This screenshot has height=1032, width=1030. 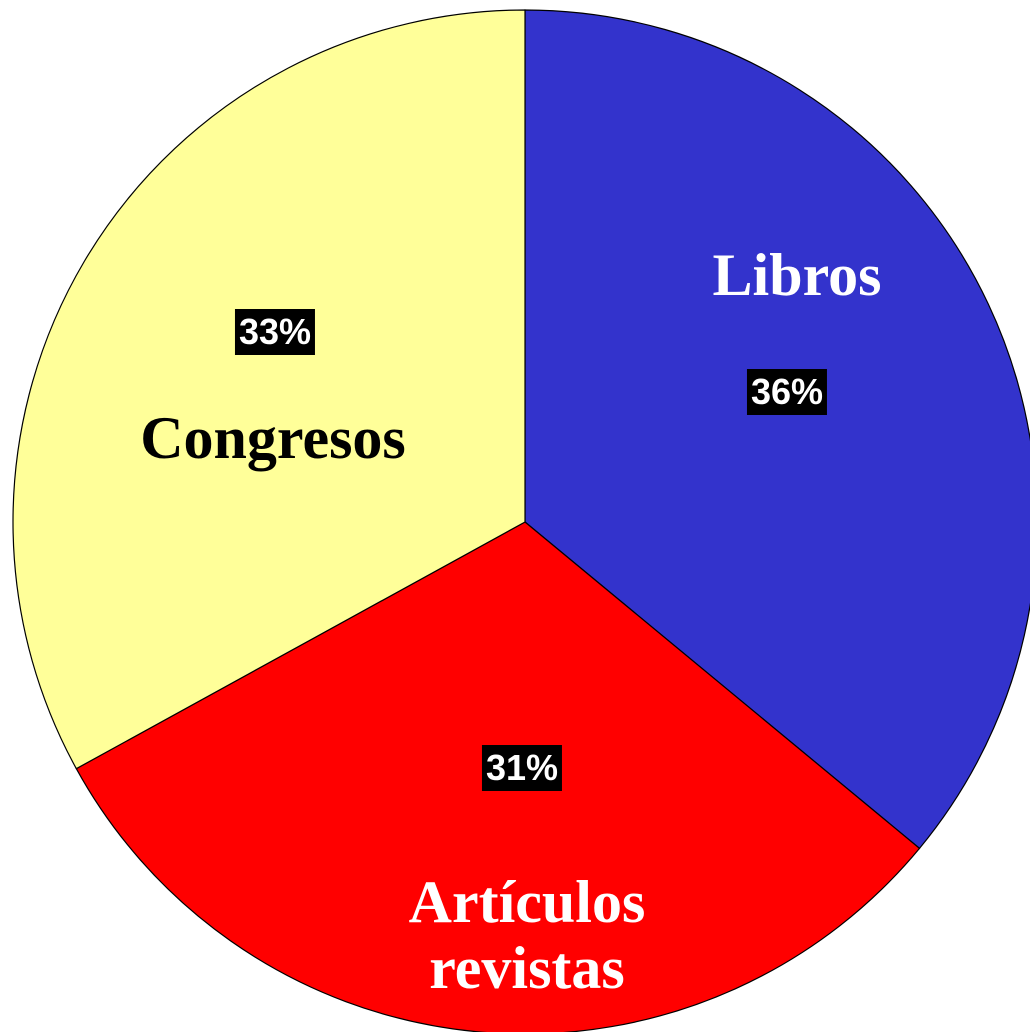 What do you see at coordinates (797, 275) in the screenshot?
I see `slice-label: Libros` at bounding box center [797, 275].